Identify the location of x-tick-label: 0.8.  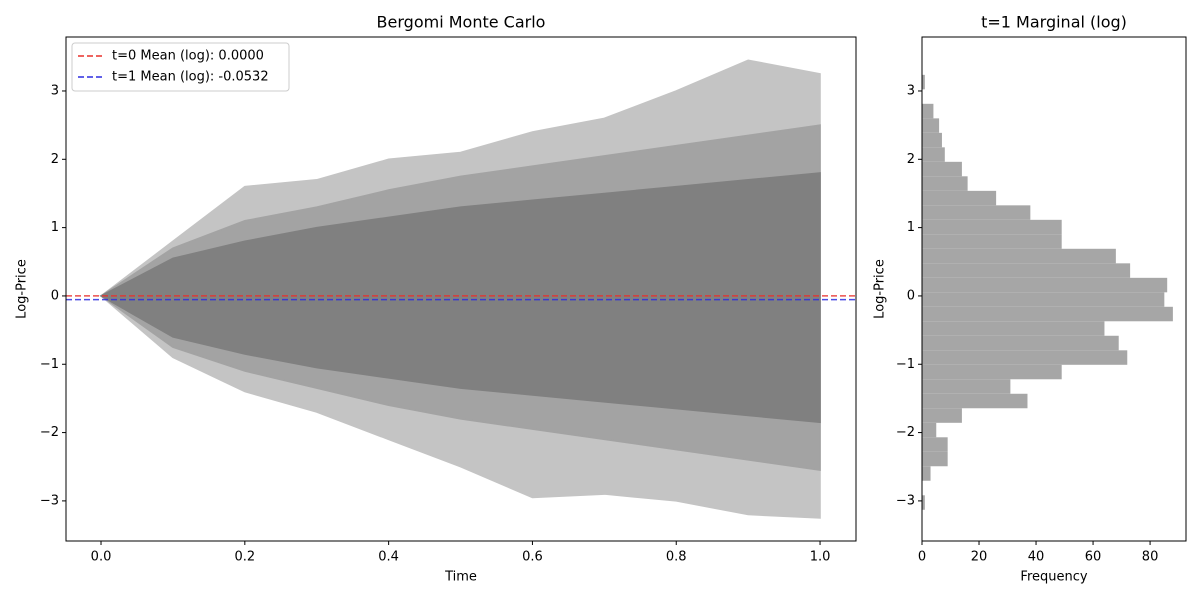
(676, 557).